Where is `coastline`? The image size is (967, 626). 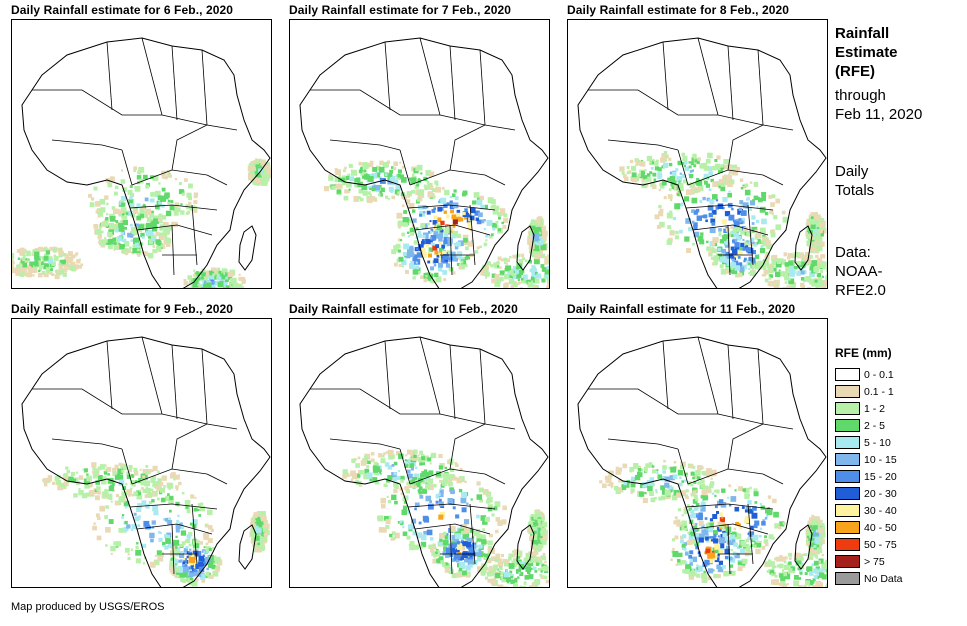 coastline is located at coordinates (424, 162).